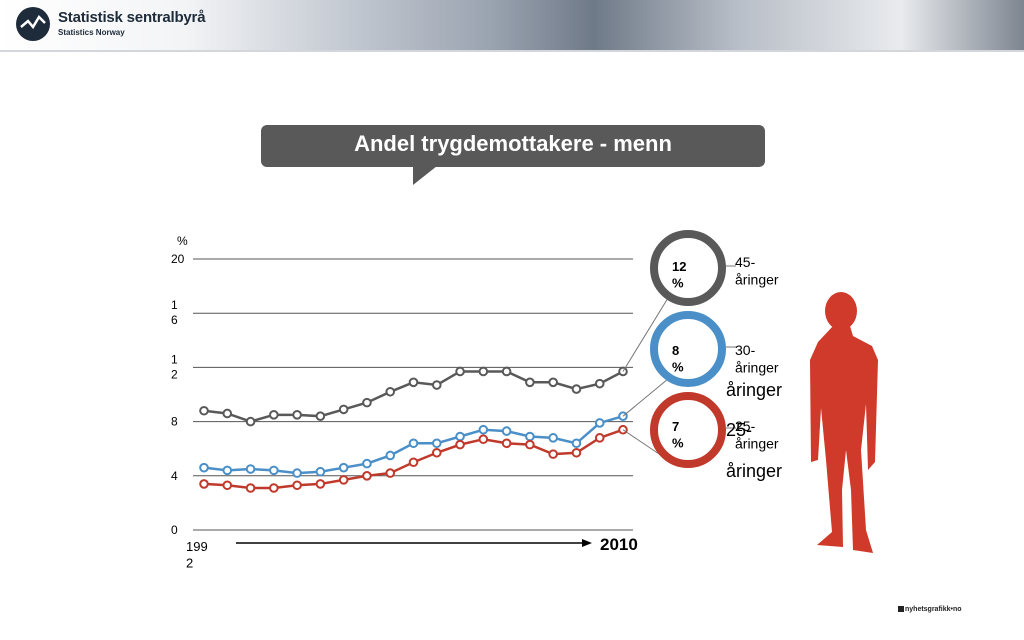  What do you see at coordinates (757, 435) in the screenshot?
I see `series-label: 25-åringer` at bounding box center [757, 435].